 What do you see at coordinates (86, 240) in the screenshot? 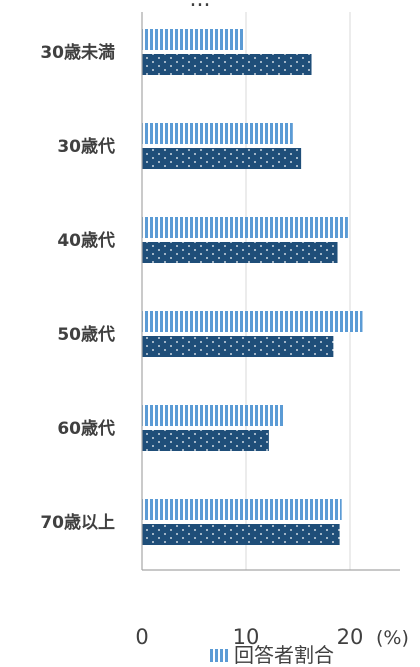
I see `category-label: 40歳代` at bounding box center [86, 240].